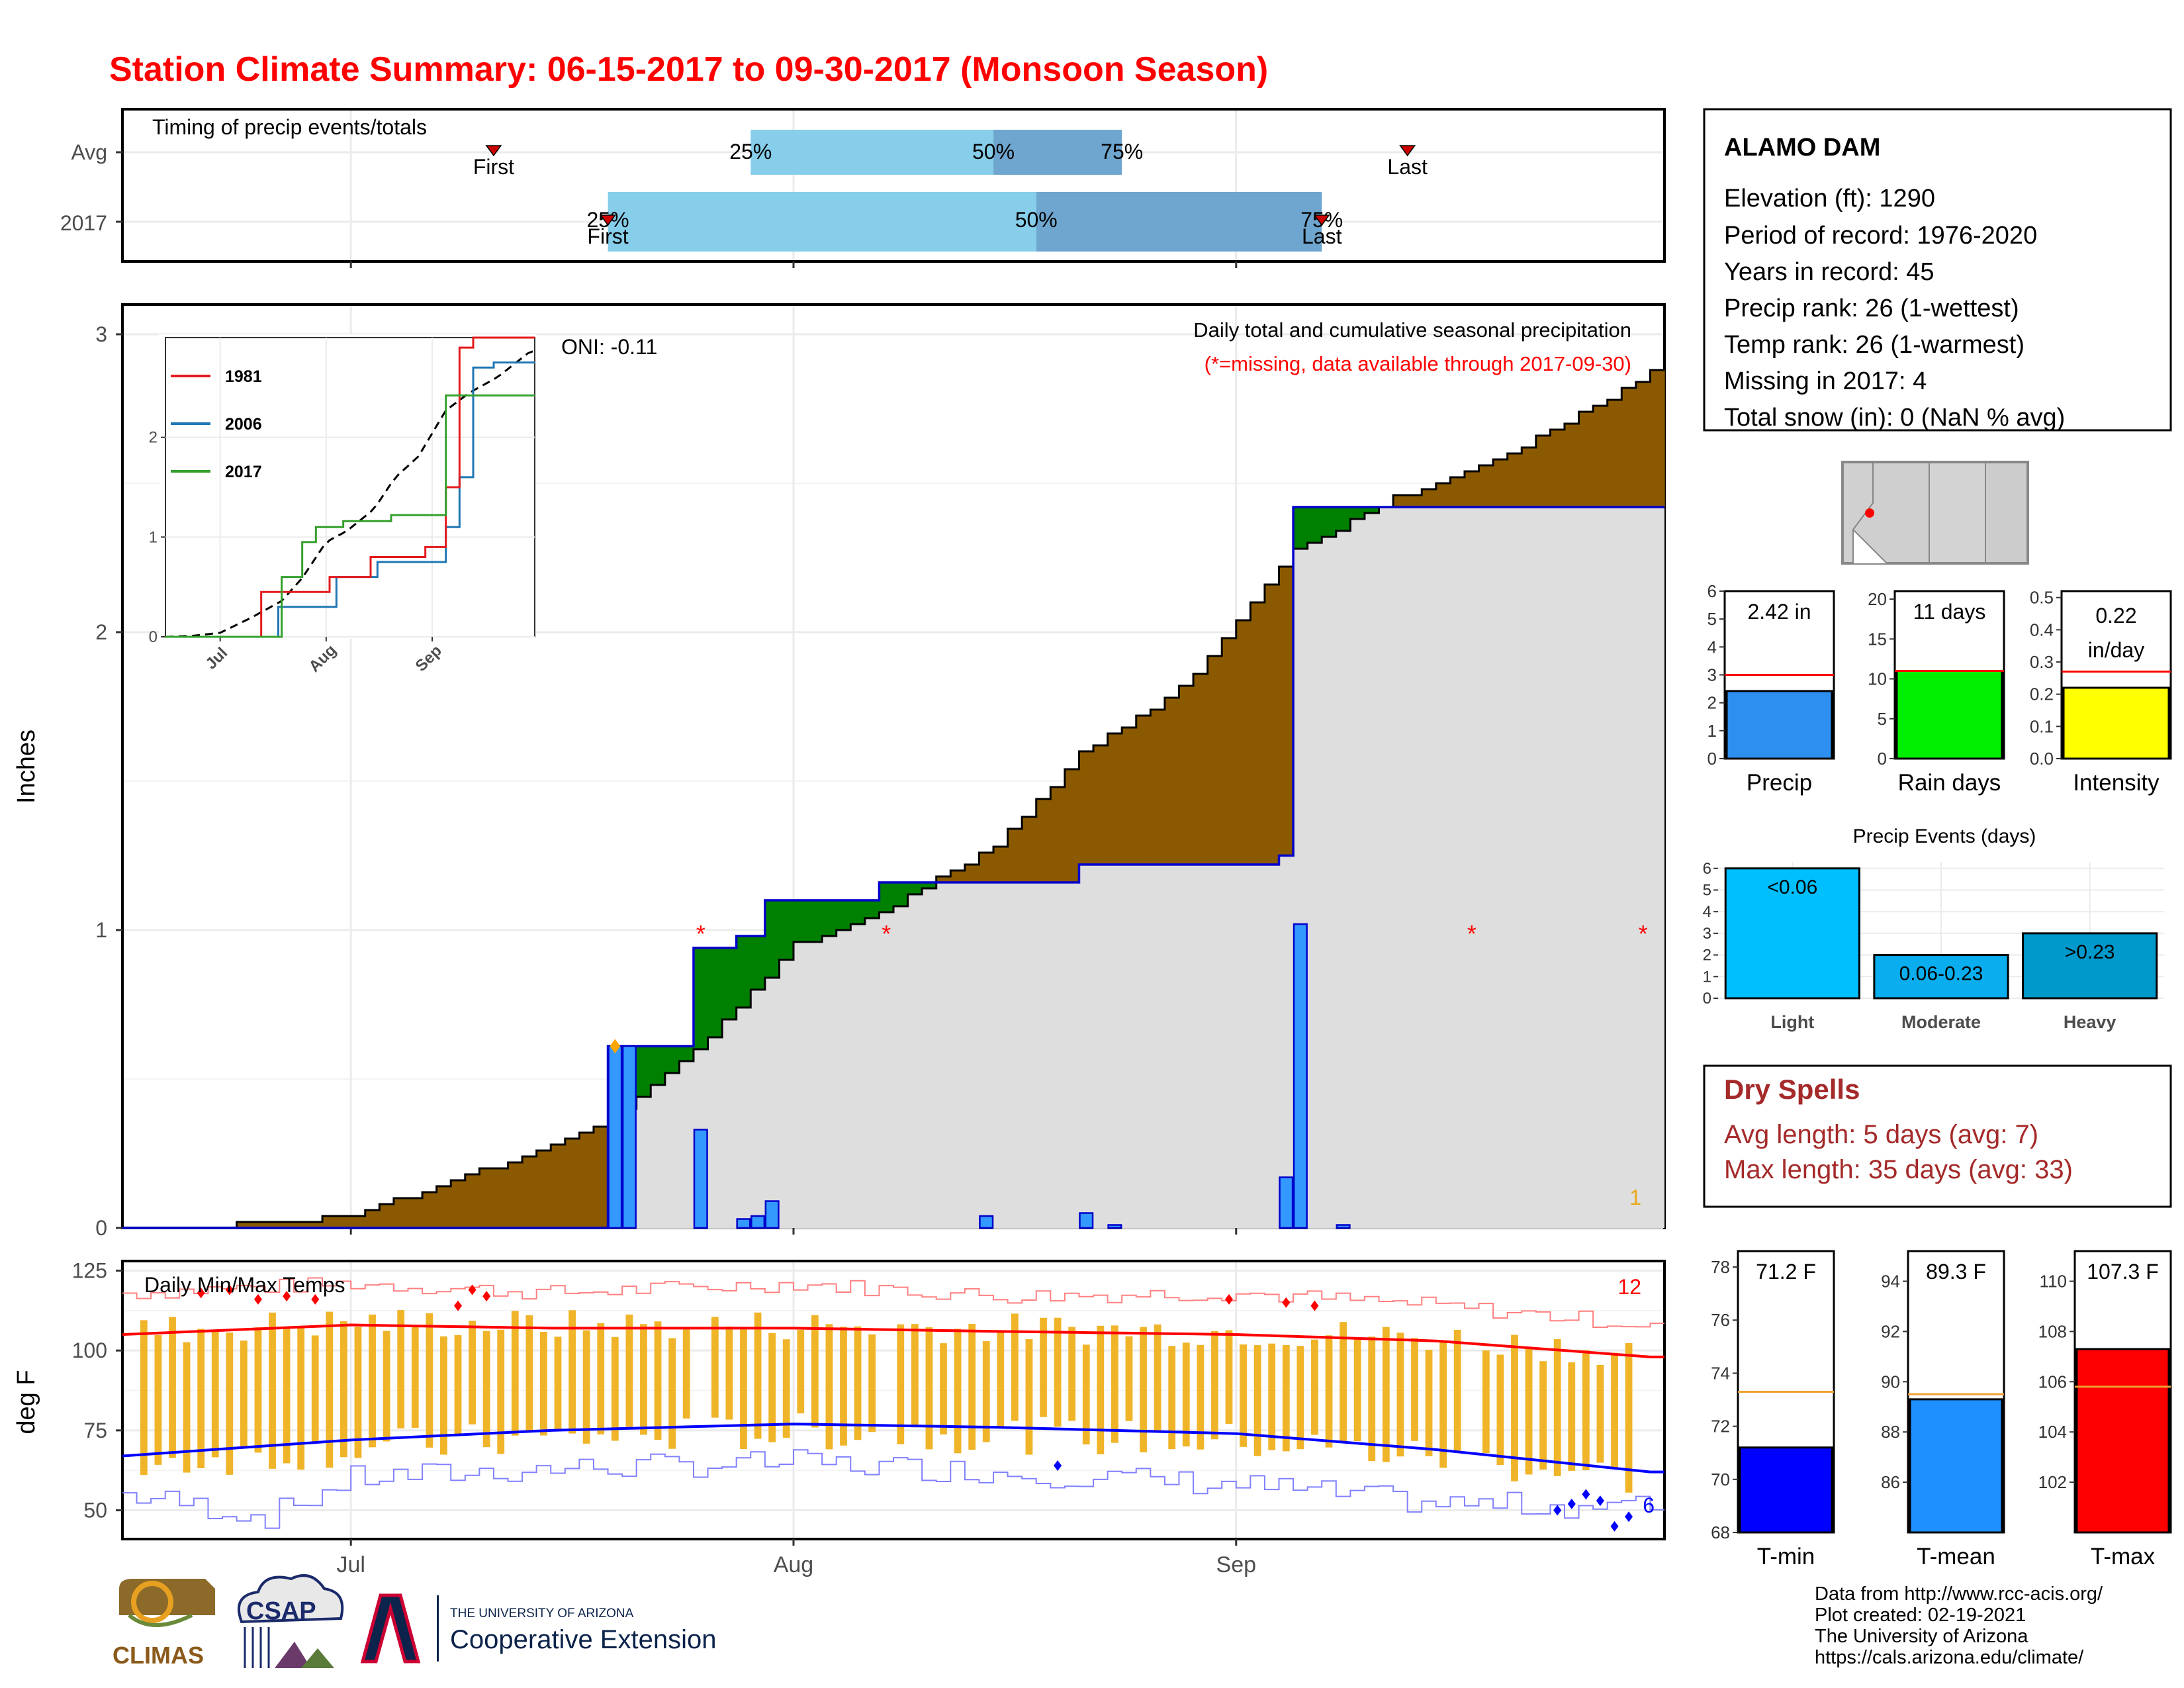 The image size is (2184, 1688). Describe the element at coordinates (26, 766) in the screenshot. I see `precip-ylabel: Inches` at that location.